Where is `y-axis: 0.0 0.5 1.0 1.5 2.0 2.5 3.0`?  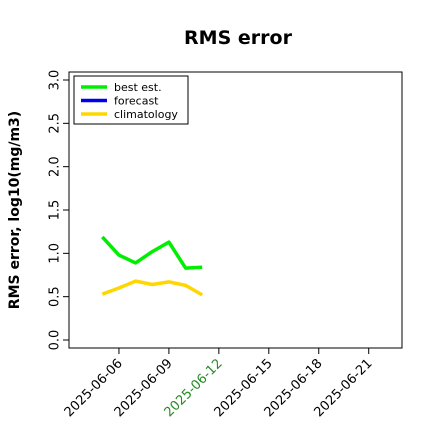 y-axis: 0.0 0.5 1.0 1.5 2.0 2.5 3.0 is located at coordinates (58, 210).